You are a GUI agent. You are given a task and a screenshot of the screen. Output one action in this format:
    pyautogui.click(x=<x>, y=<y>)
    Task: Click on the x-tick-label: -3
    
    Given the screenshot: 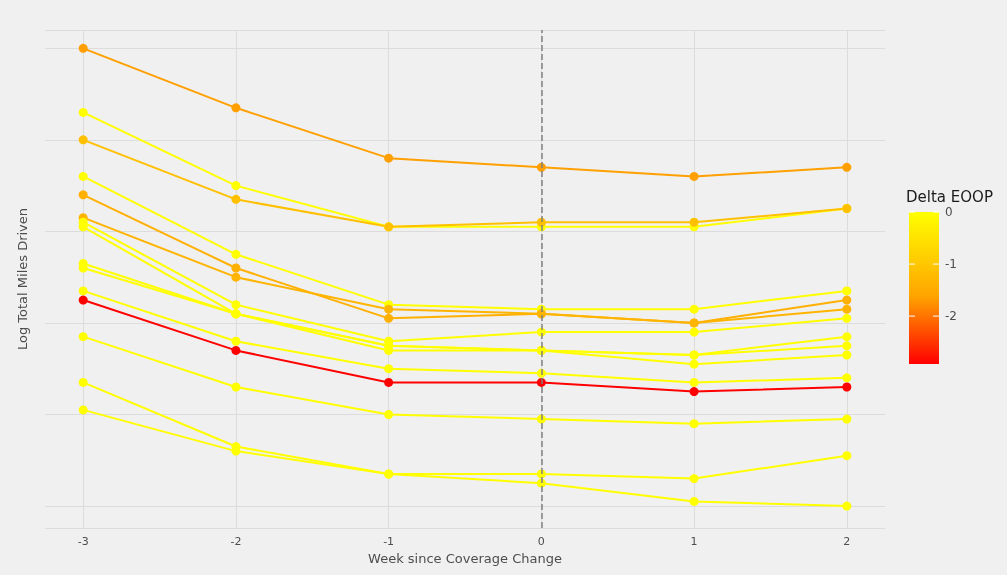 What is the action you would take?
    pyautogui.click(x=83, y=541)
    